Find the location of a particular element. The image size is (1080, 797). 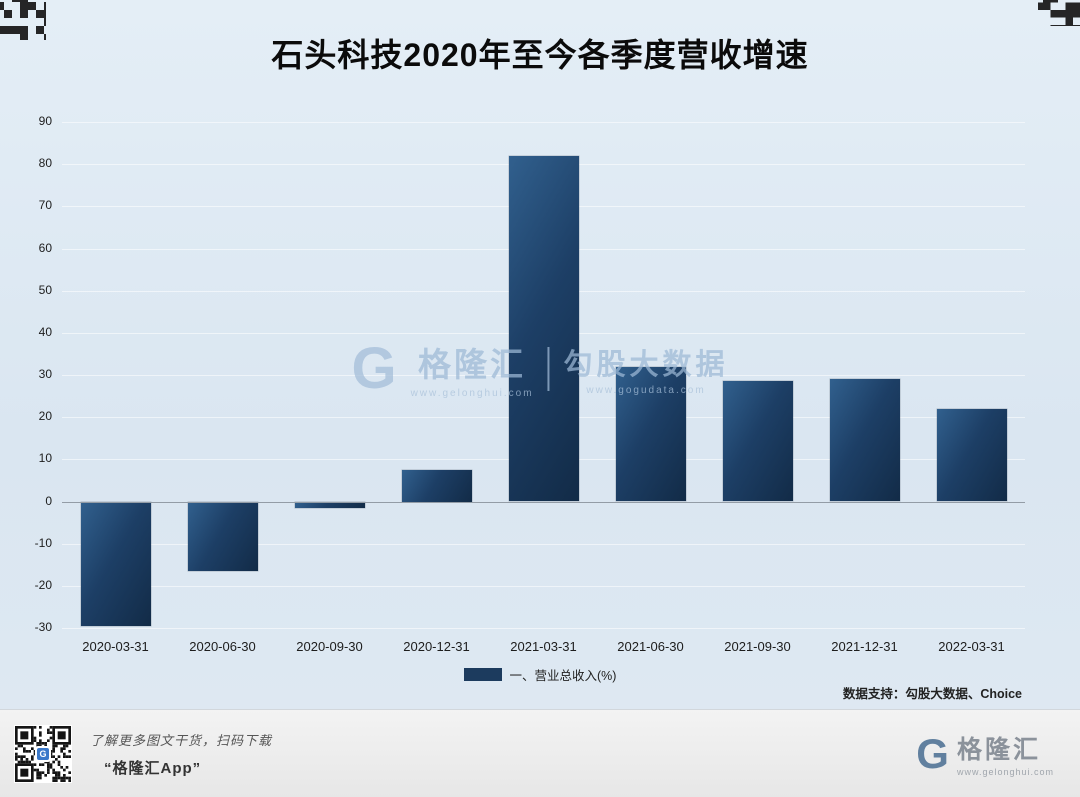

x-tick-label: 2021-03-31 is located at coordinates (543, 646).